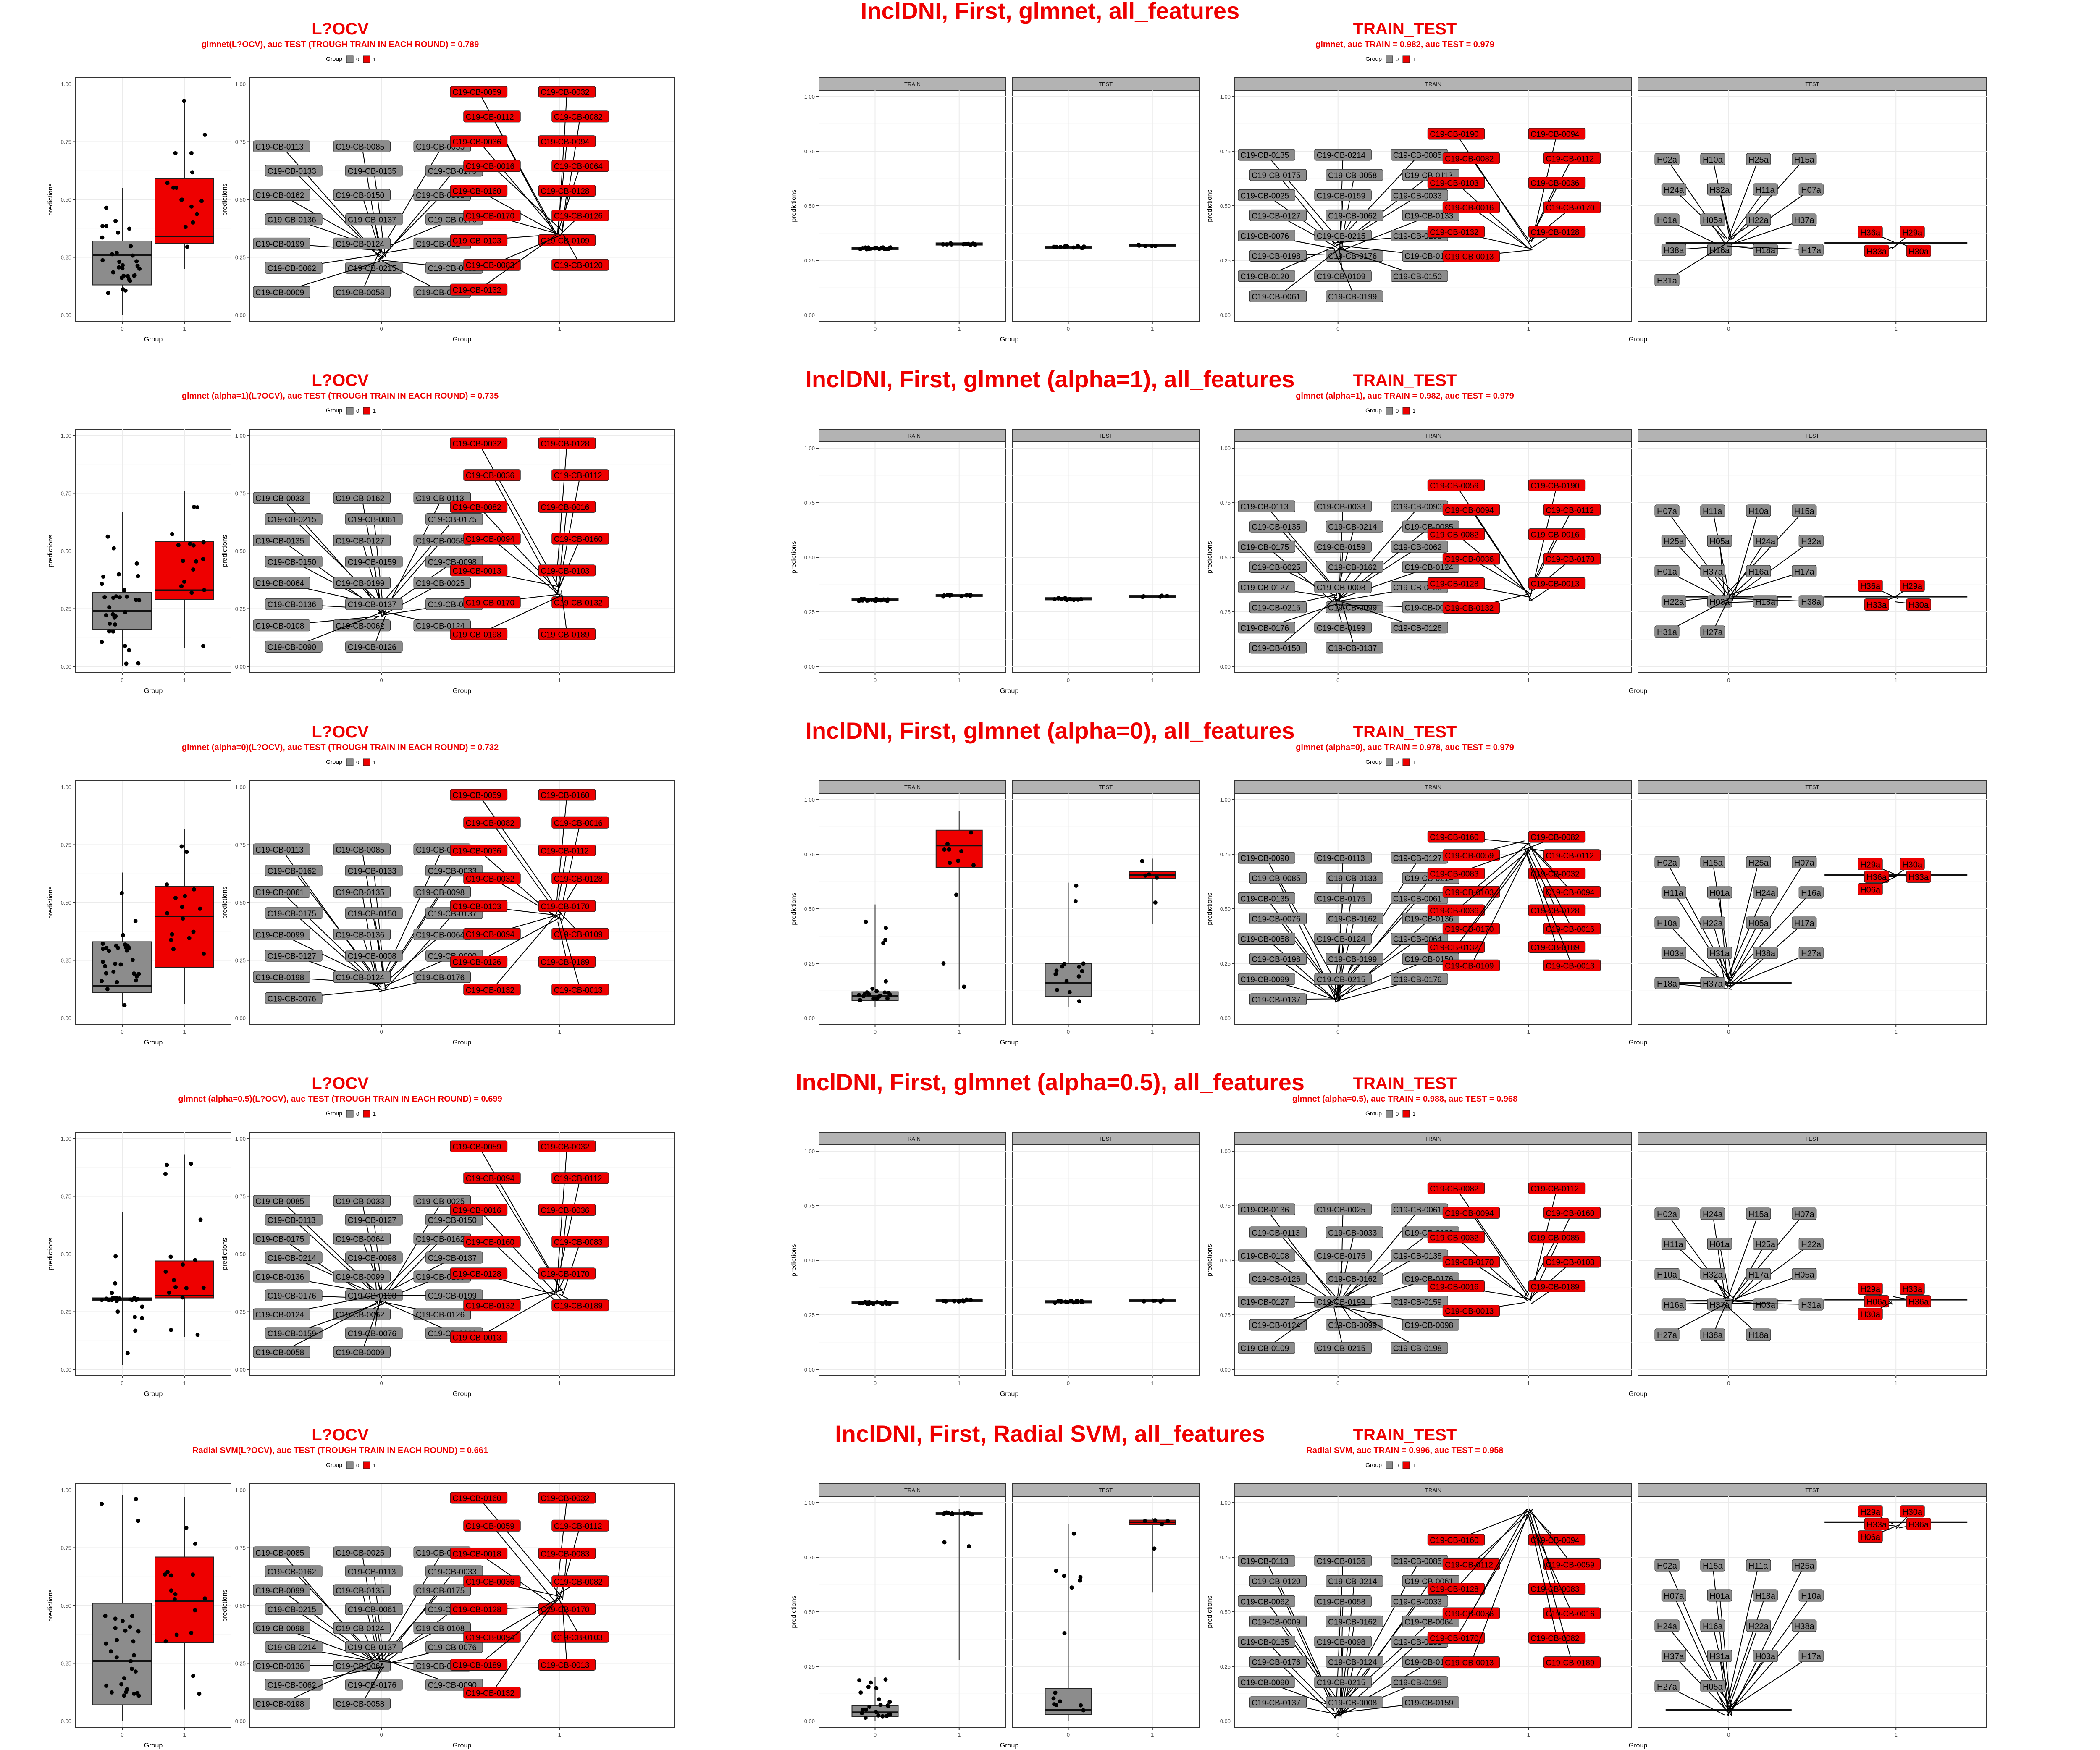 The height and width of the screenshot is (1750, 2100). What do you see at coordinates (1469, 257) in the screenshot?
I see `tt-train-label-1-label: C19-CB-0013` at bounding box center [1469, 257].